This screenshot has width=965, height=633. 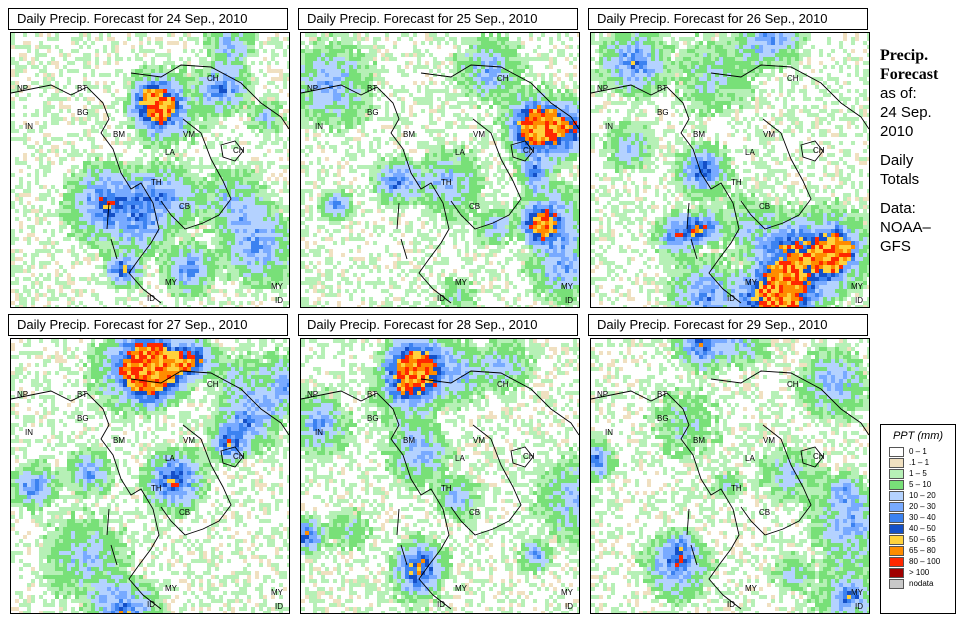 I want to click on legend-title: PPT (mm), so click(x=918, y=436).